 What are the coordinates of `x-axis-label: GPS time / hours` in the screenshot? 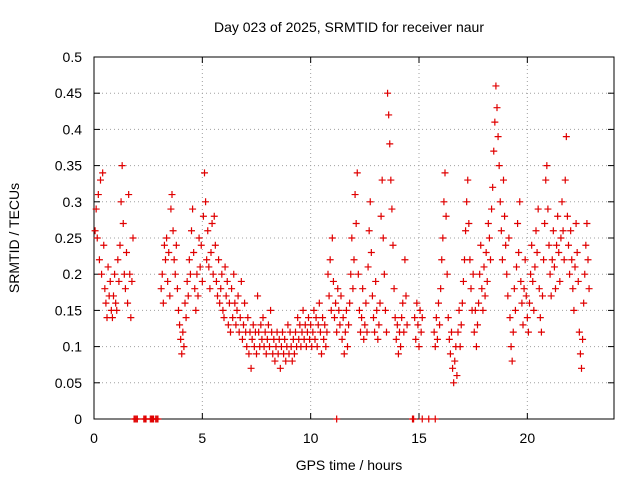 It's located at (349, 465).